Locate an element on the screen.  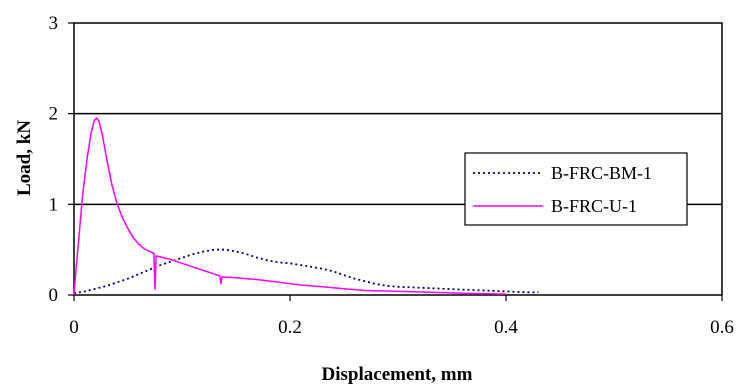
y-tick-label: 1 is located at coordinates (54, 204).